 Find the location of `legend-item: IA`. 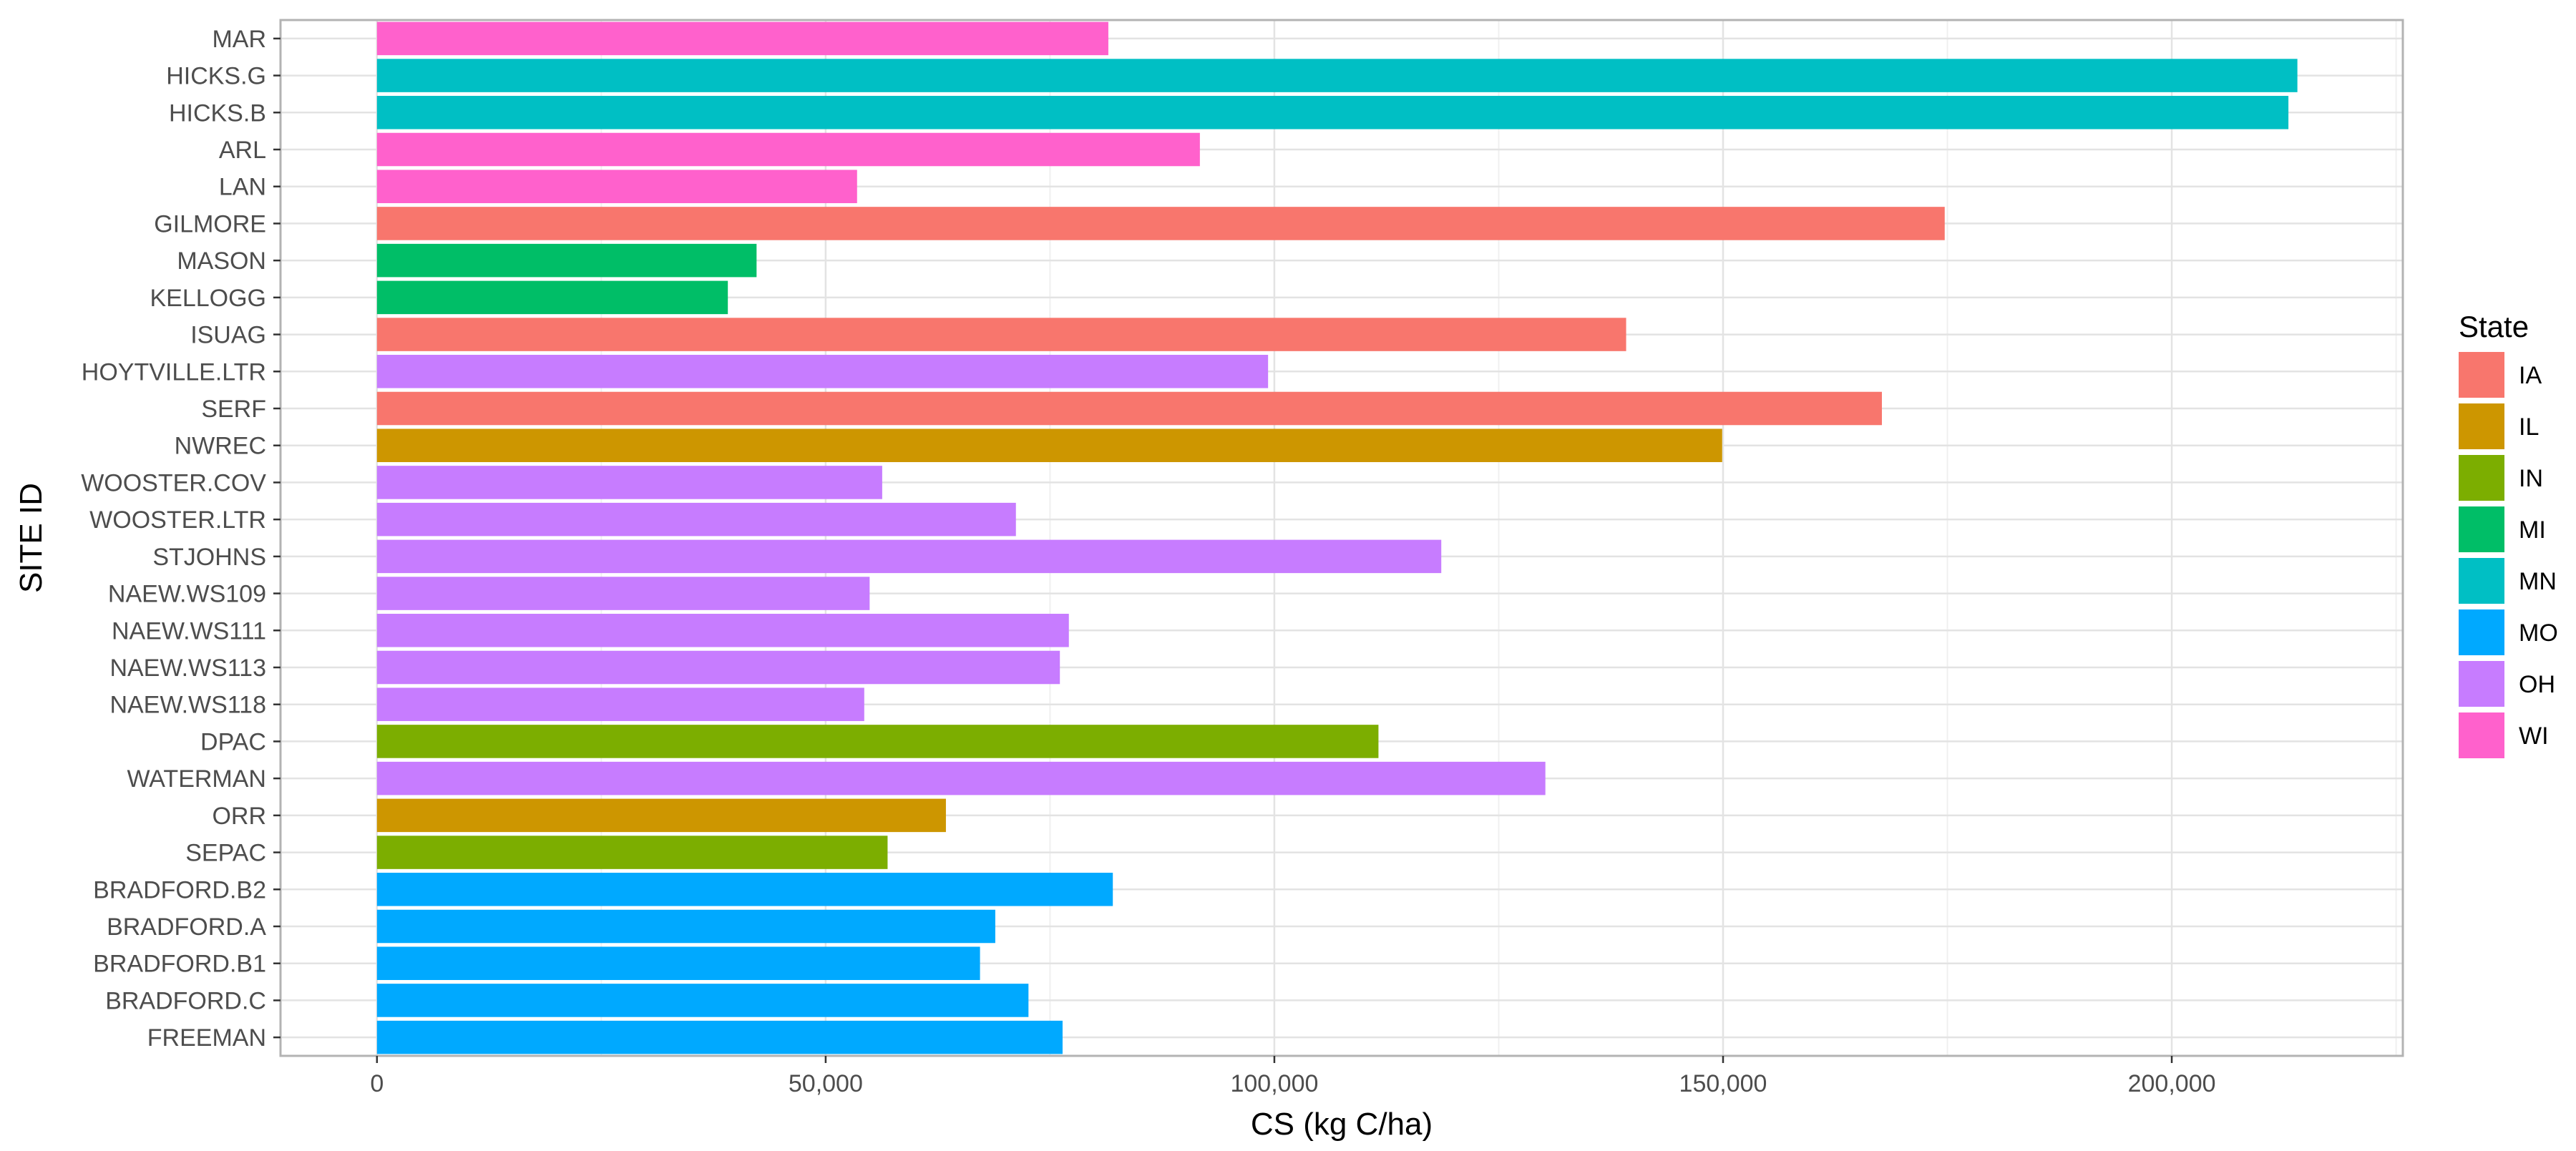

legend-item: IA is located at coordinates (2500, 375).